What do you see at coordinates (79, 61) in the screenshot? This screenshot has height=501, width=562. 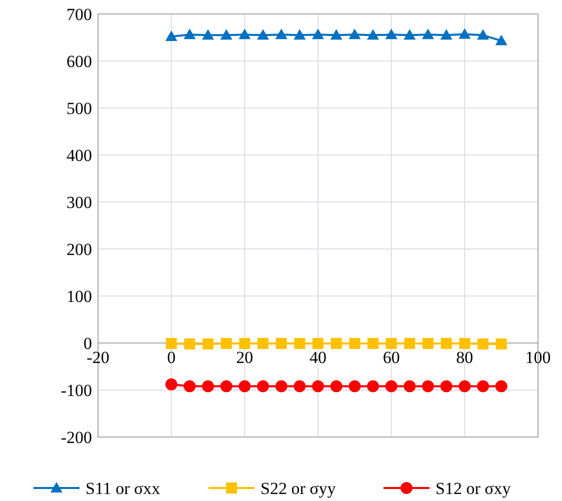 I see `y-tick-label: 600` at bounding box center [79, 61].